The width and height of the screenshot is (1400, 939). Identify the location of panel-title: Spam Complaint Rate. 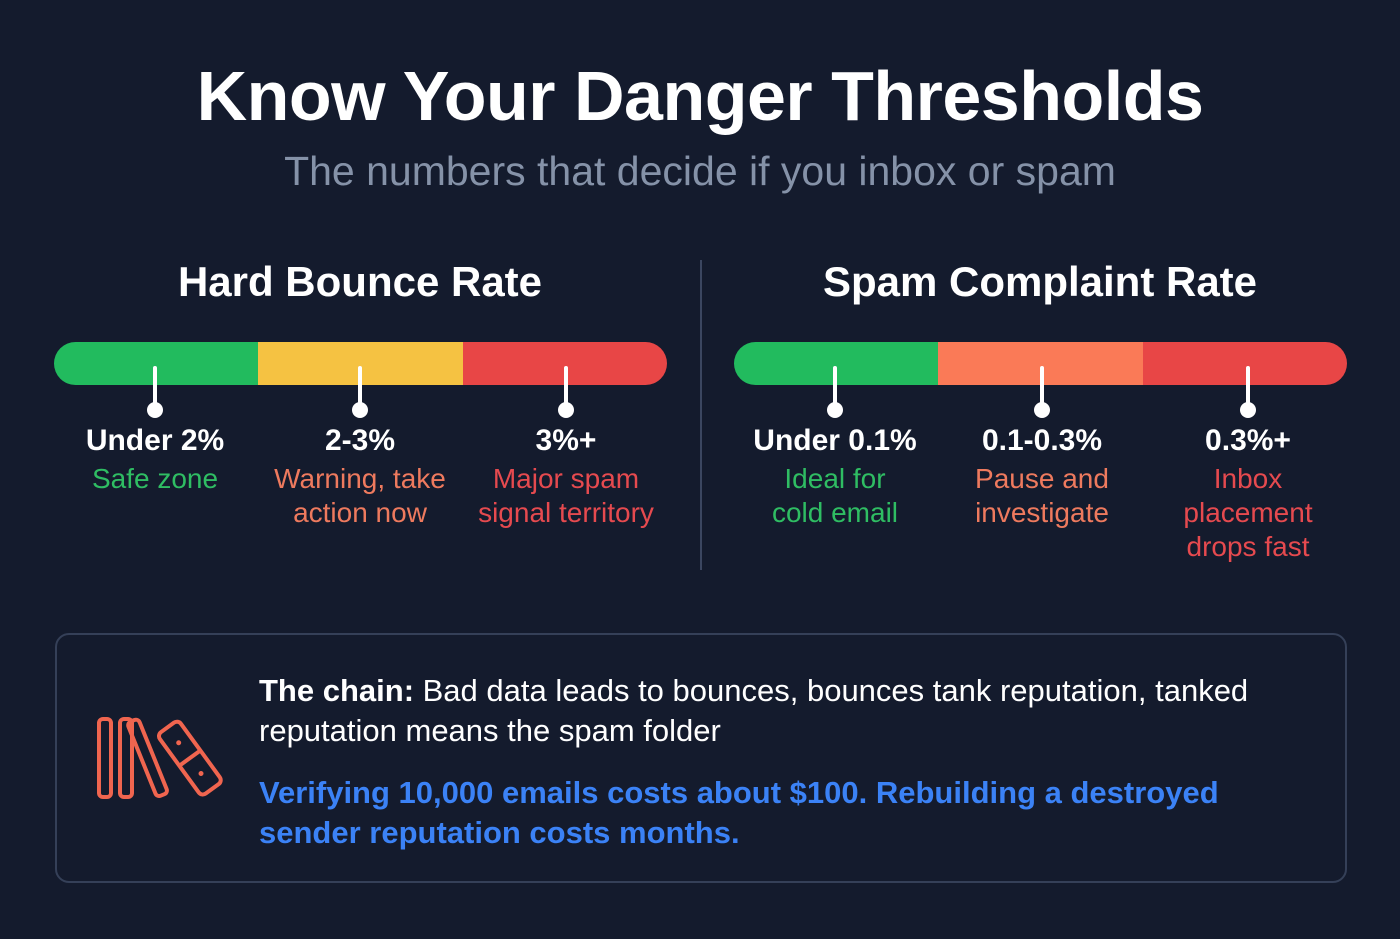
(1040, 281).